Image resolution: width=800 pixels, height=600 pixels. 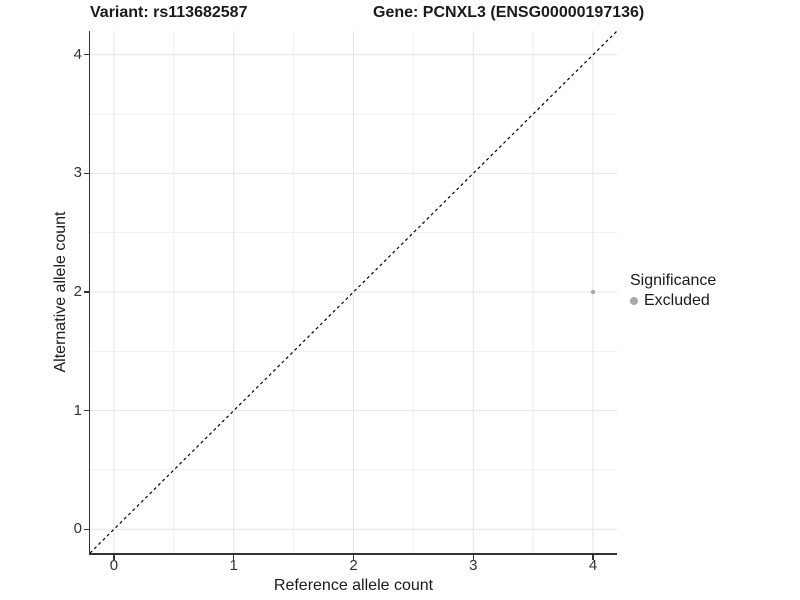 What do you see at coordinates (677, 300) in the screenshot?
I see `legend-item-label: Excluded` at bounding box center [677, 300].